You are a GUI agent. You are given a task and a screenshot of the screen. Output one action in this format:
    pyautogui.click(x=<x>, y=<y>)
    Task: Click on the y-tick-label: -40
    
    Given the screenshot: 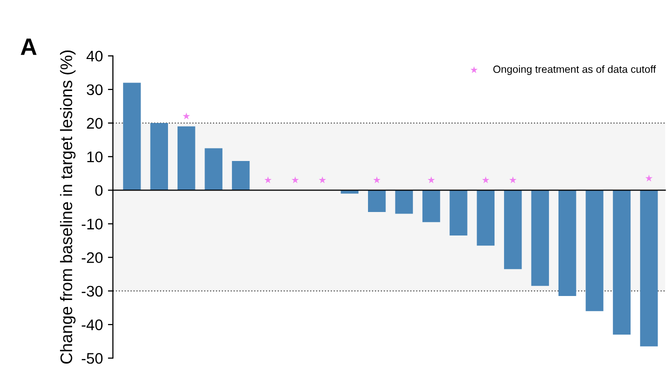 What is the action you would take?
    pyautogui.click(x=92, y=324)
    